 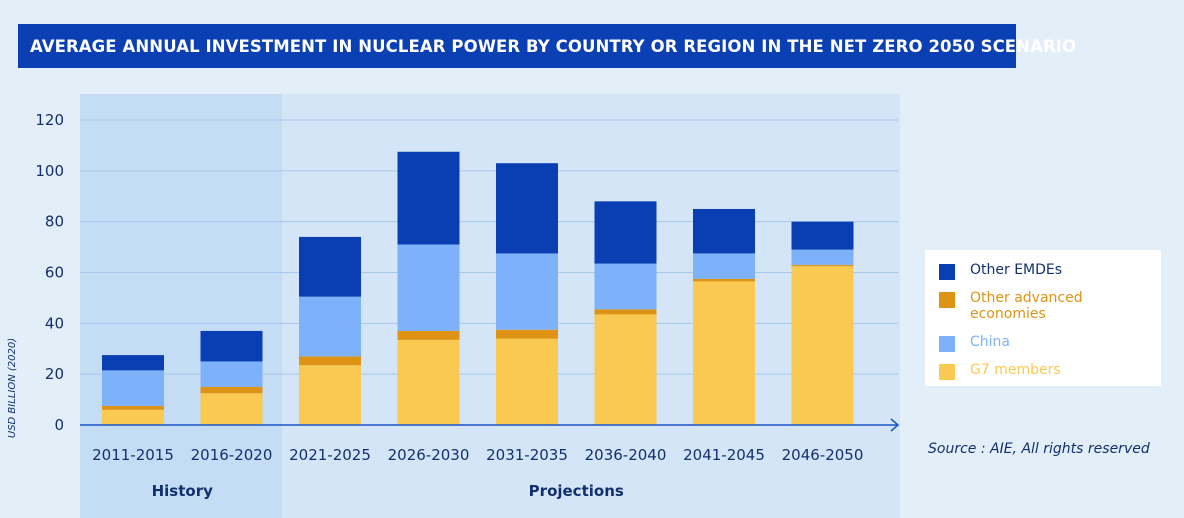 I want to click on y-tick-label: 100, so click(x=49, y=171).